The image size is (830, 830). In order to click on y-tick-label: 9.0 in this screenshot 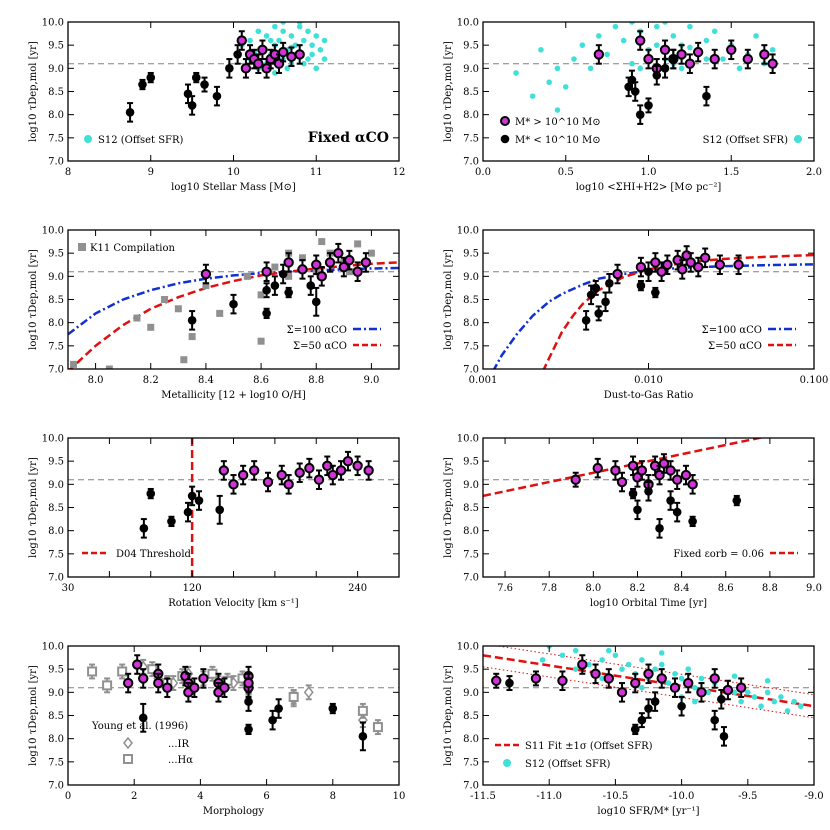, I will do `click(56, 277)`.